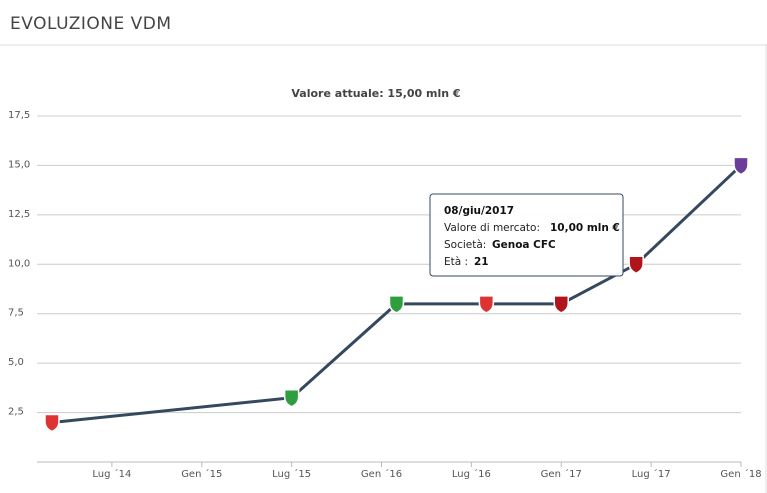 The height and width of the screenshot is (493, 767). What do you see at coordinates (381, 474) in the screenshot?
I see `x-tick-label: Gen ´16` at bounding box center [381, 474].